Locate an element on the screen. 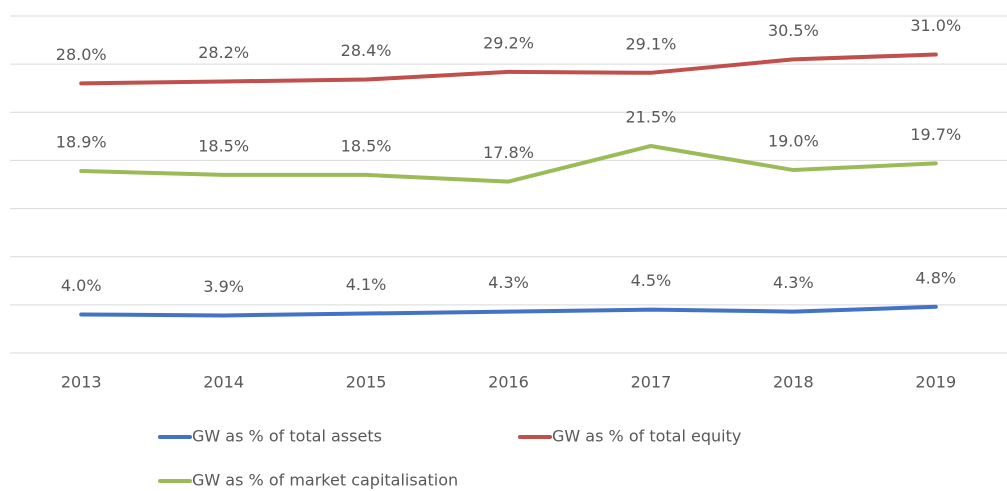 This screenshot has width=1007, height=491. legend-label: GW as % of total assets is located at coordinates (287, 436).